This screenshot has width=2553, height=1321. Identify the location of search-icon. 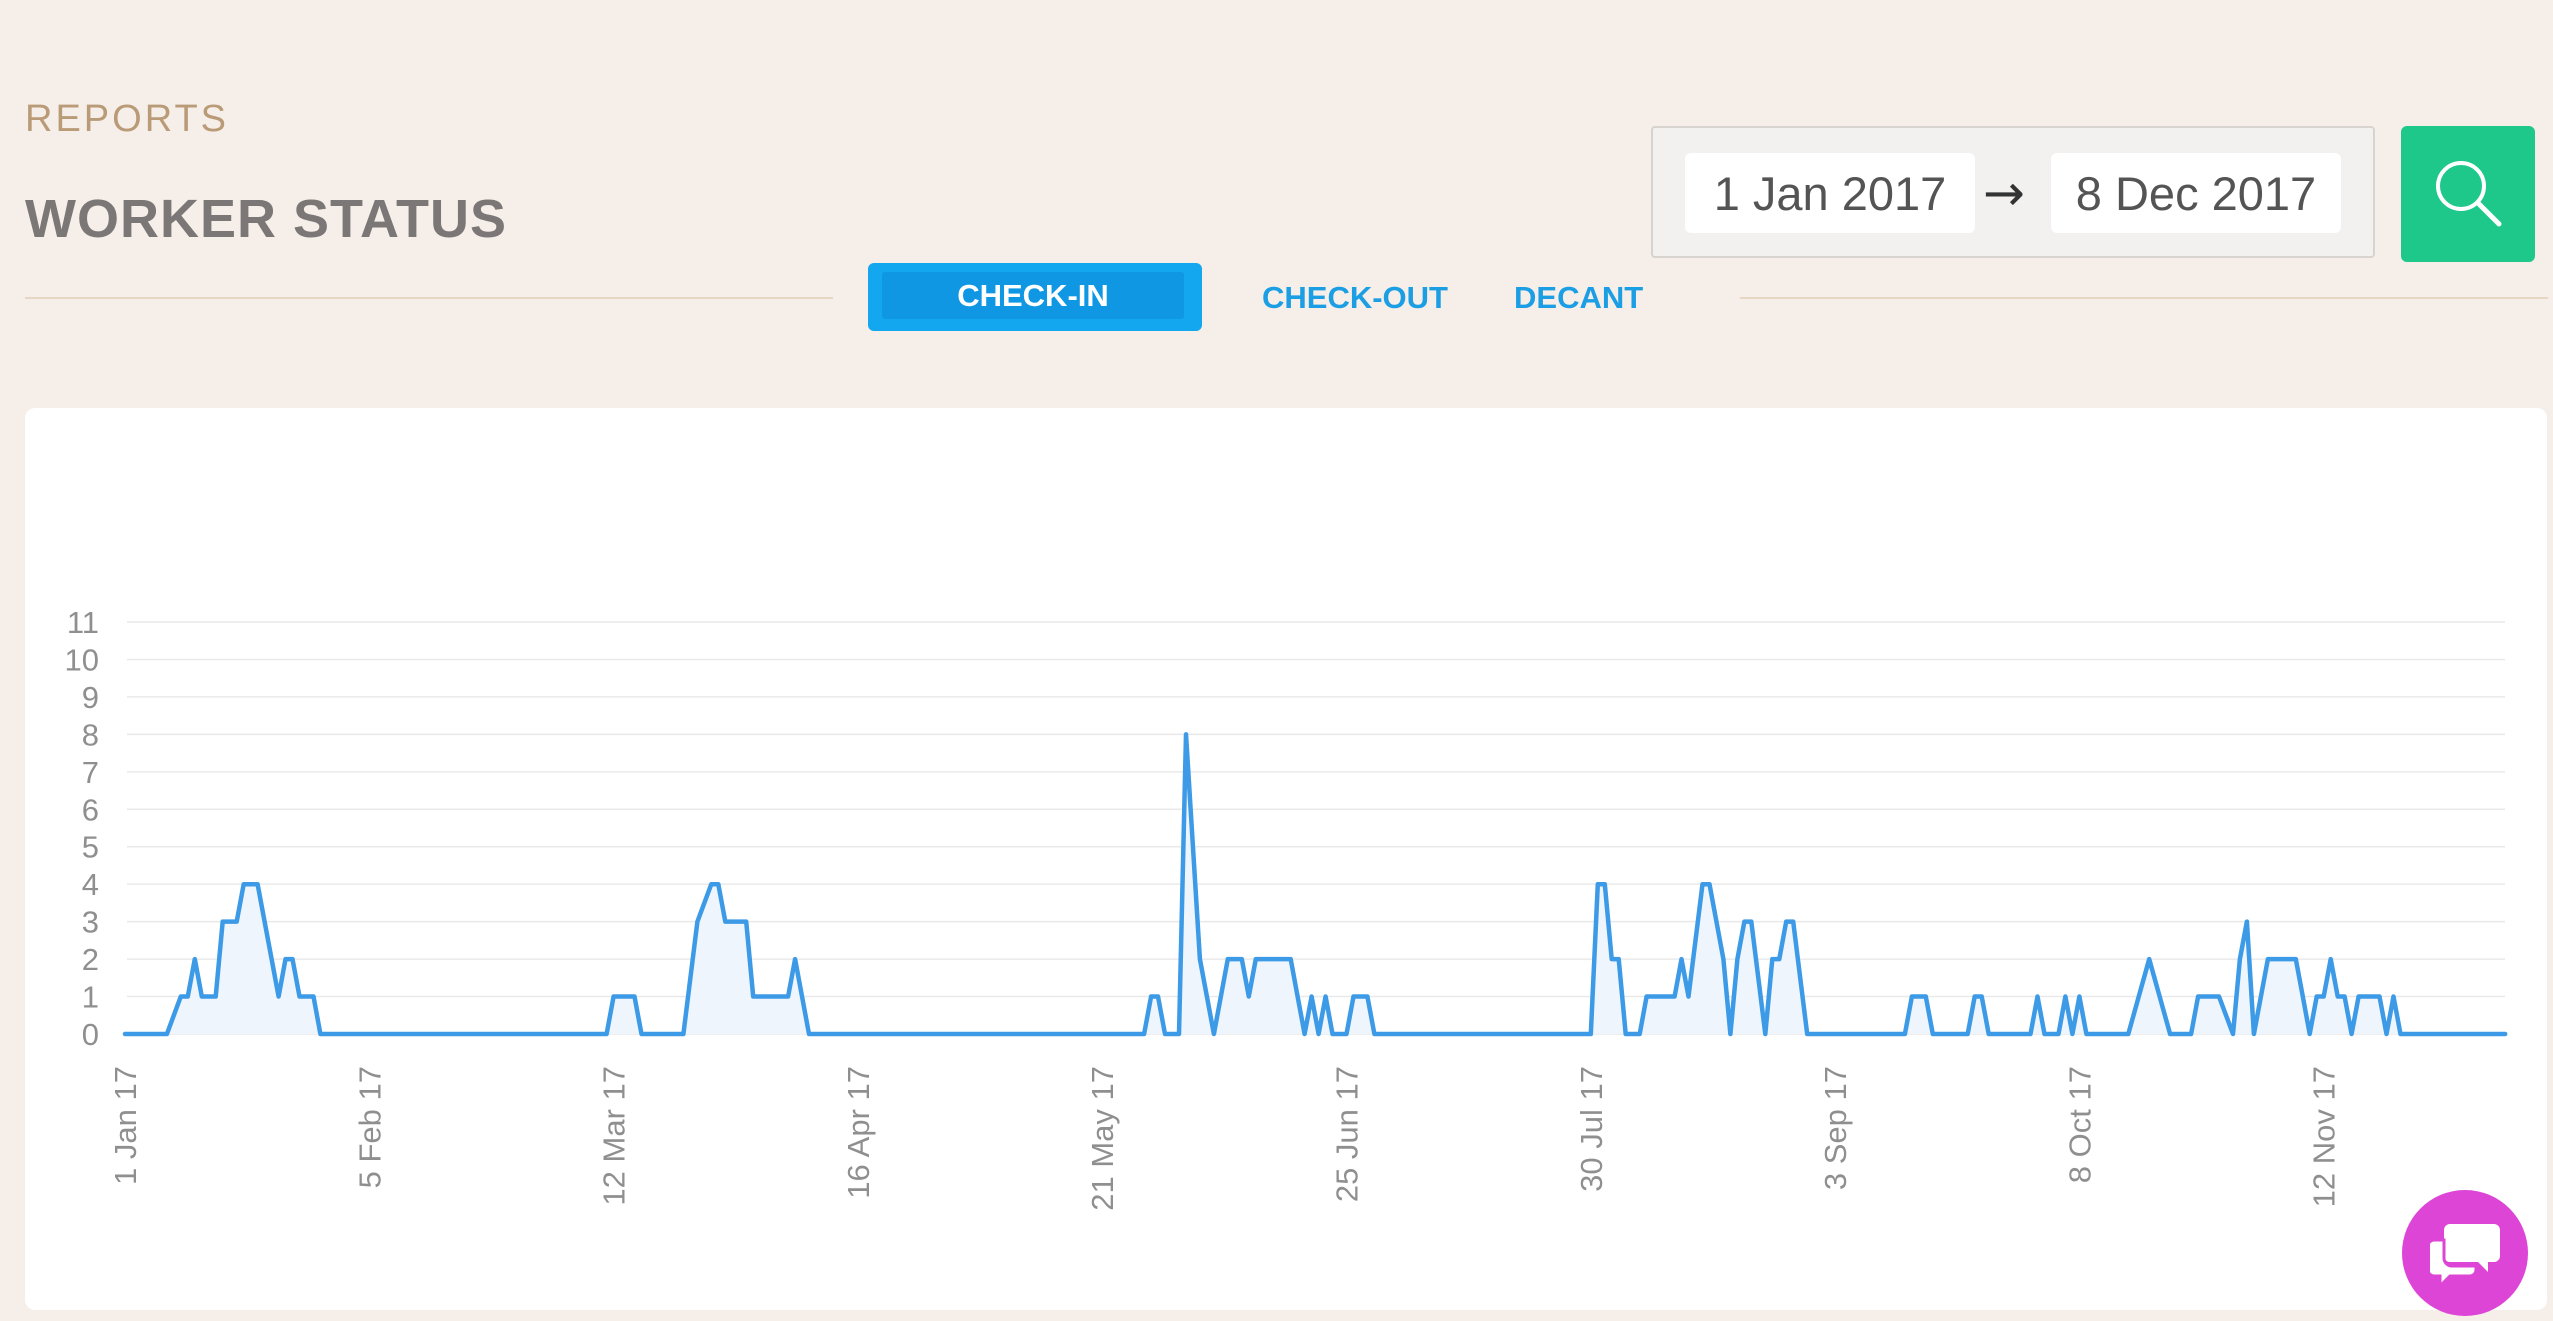
(2469, 194).